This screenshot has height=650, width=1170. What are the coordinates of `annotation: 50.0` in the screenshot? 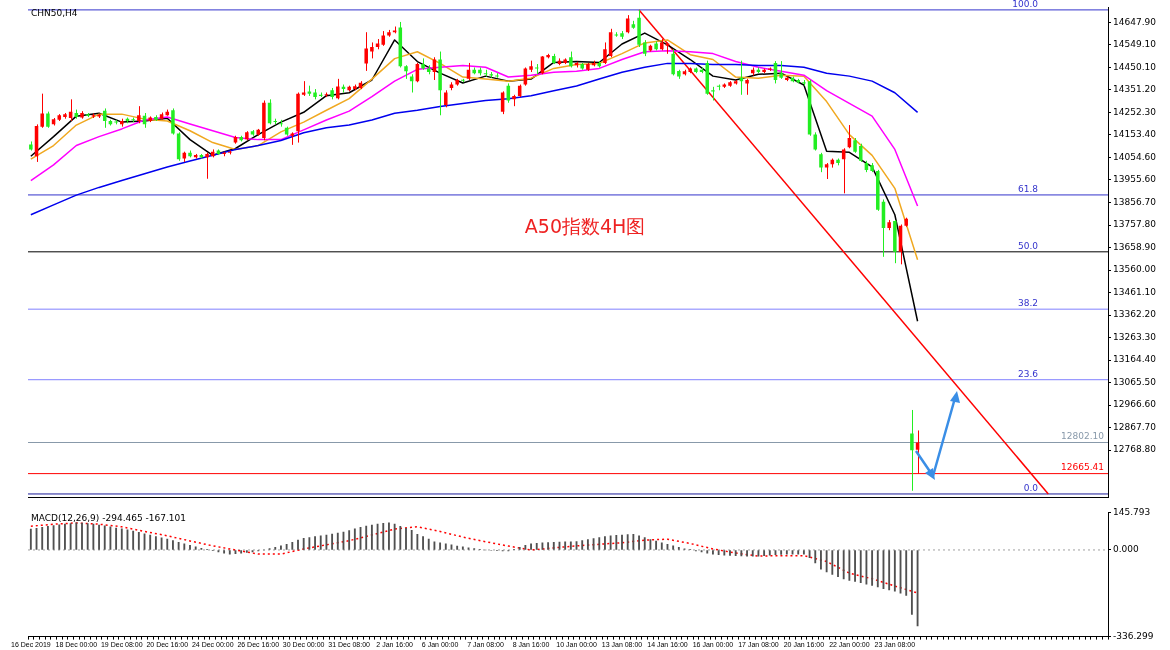 It's located at (1028, 245).